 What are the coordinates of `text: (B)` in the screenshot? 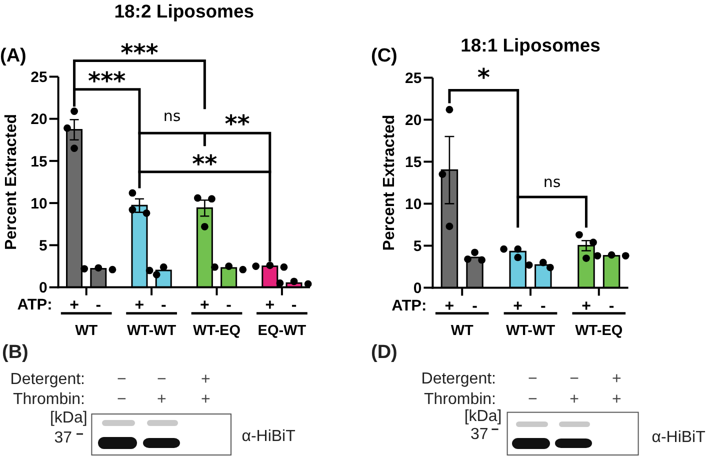 It's located at (15, 352).